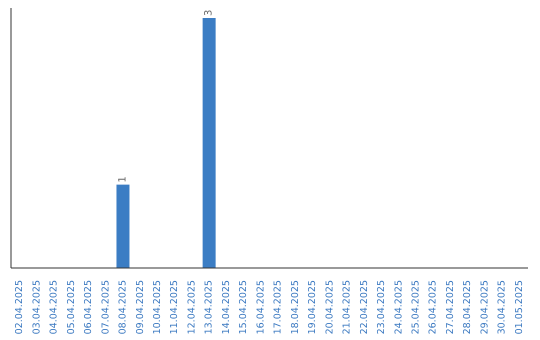  What do you see at coordinates (416, 307) in the screenshot?
I see `x-tick-label: 25.04.2025` at bounding box center [416, 307].